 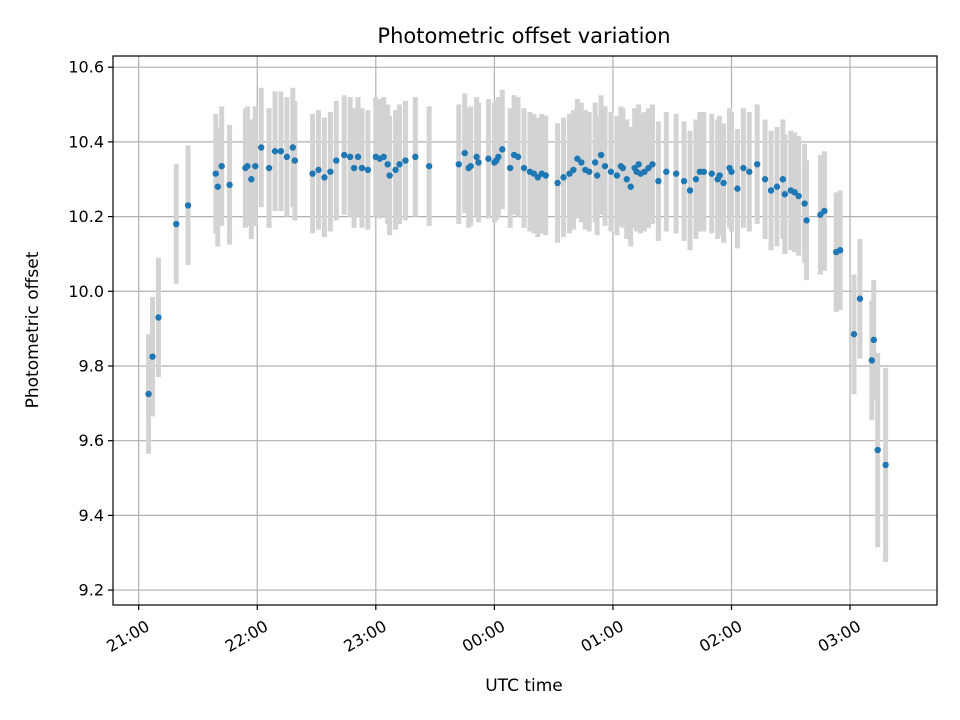 I want to click on y-tick-label: 10.6, so click(x=86, y=67).